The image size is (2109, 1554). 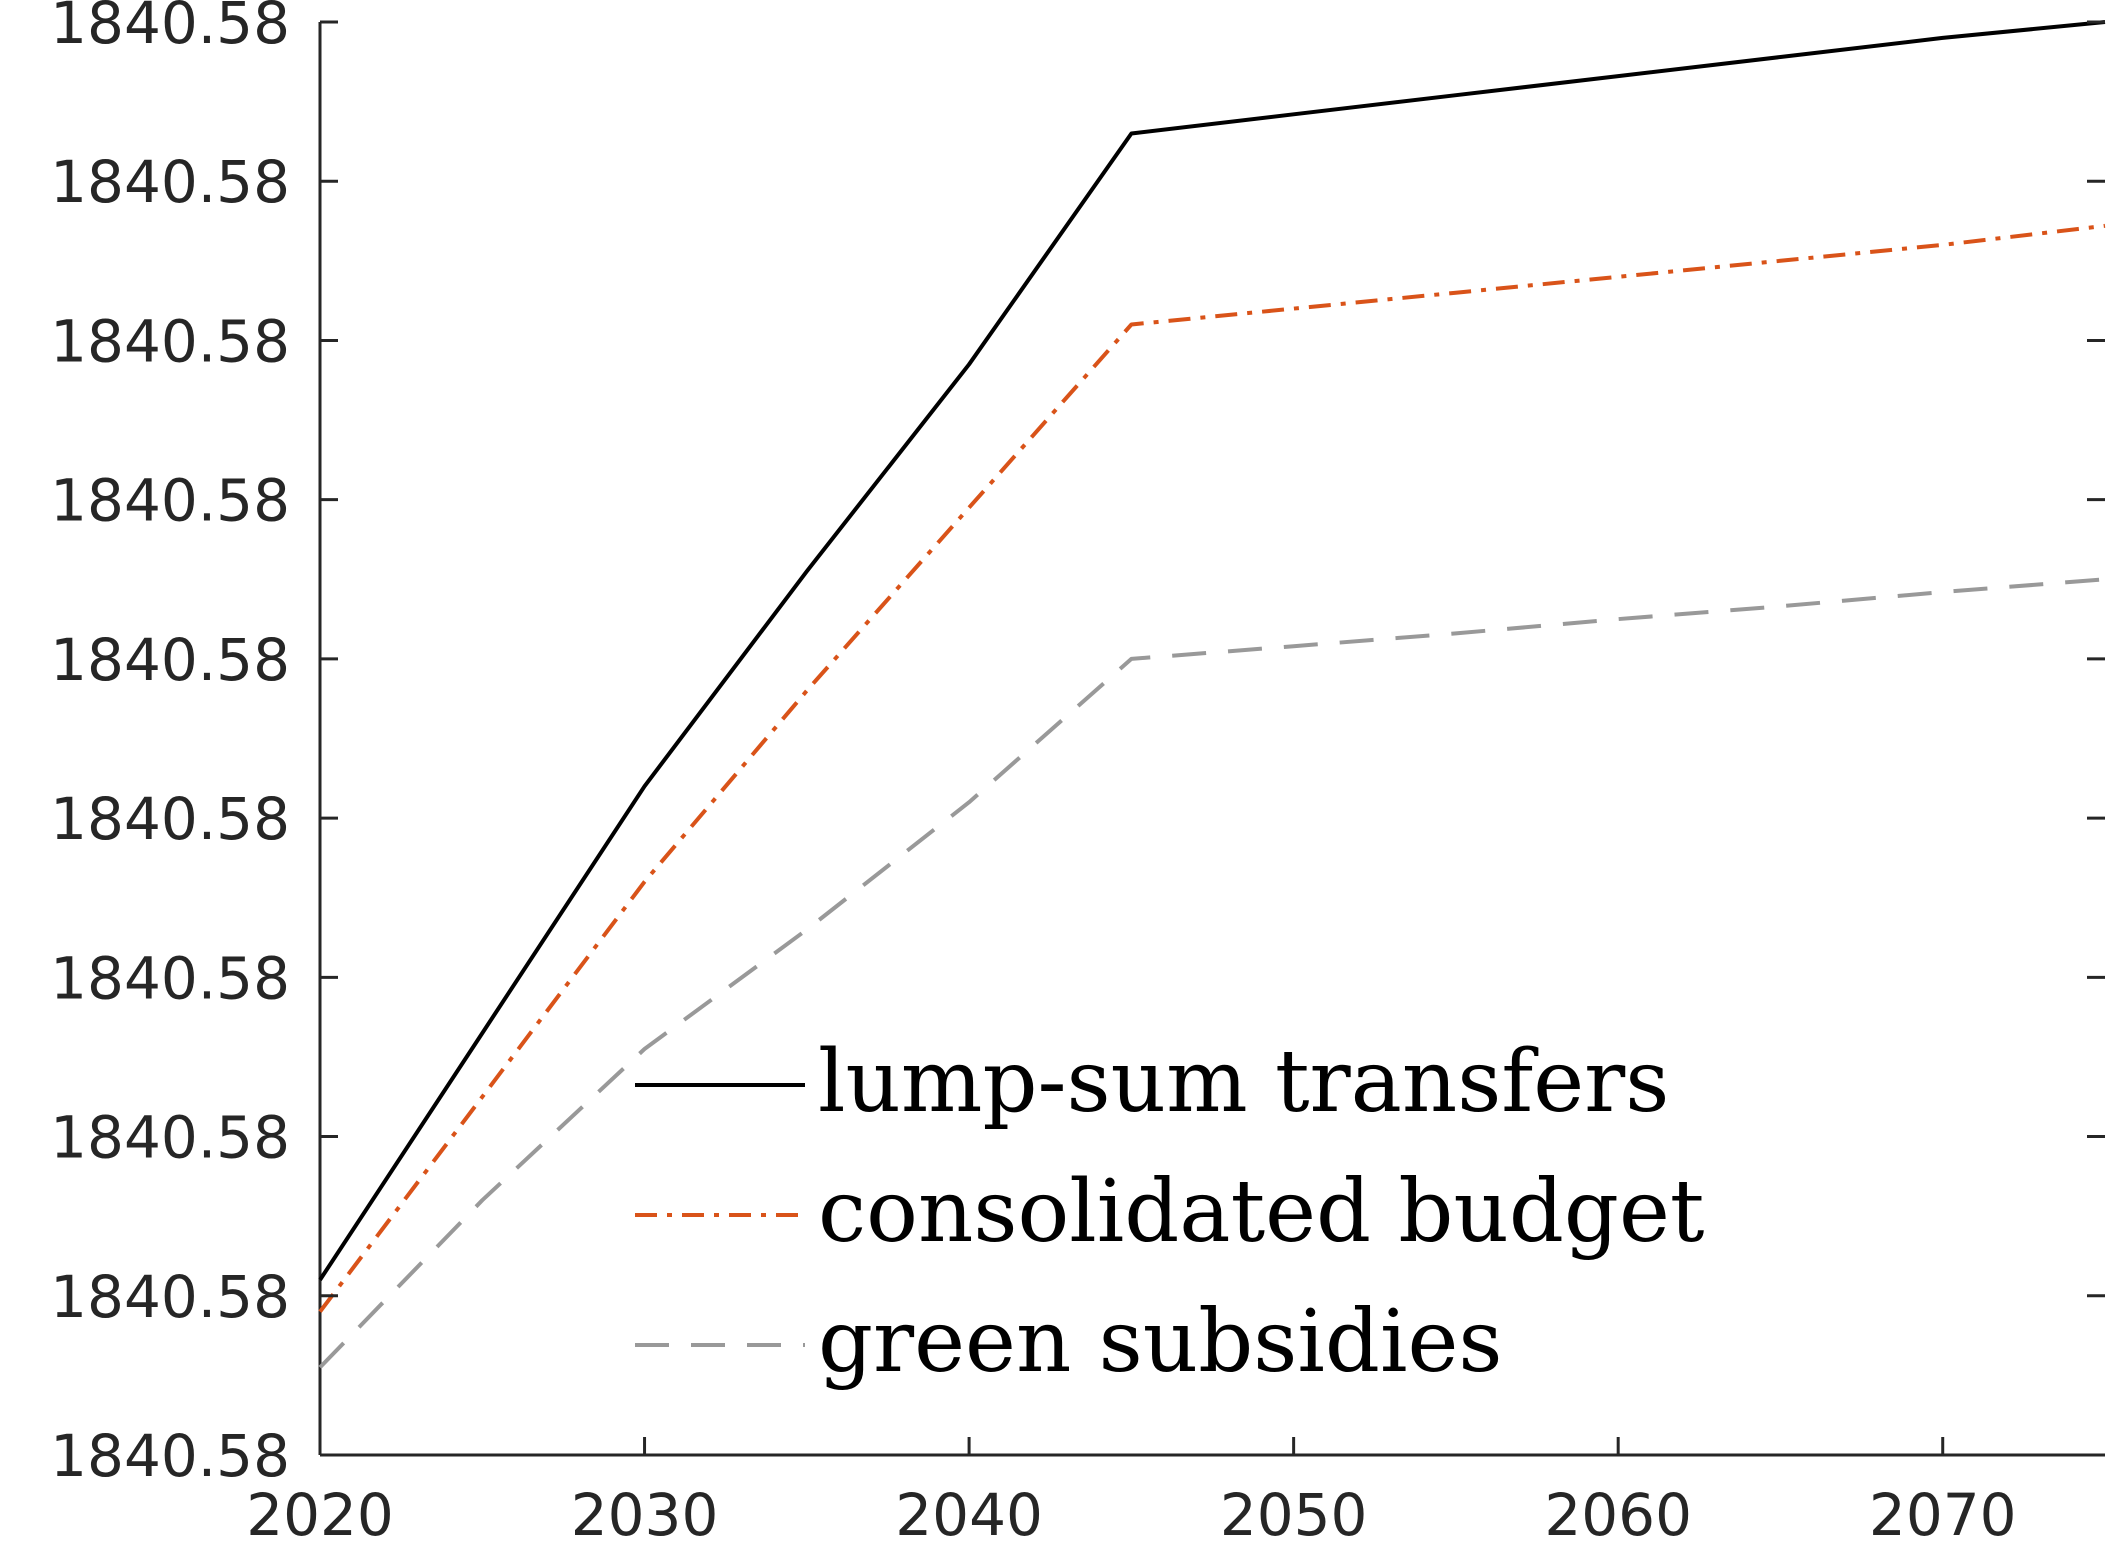 I want to click on x-tick-label: 2060, so click(x=1618, y=1515).